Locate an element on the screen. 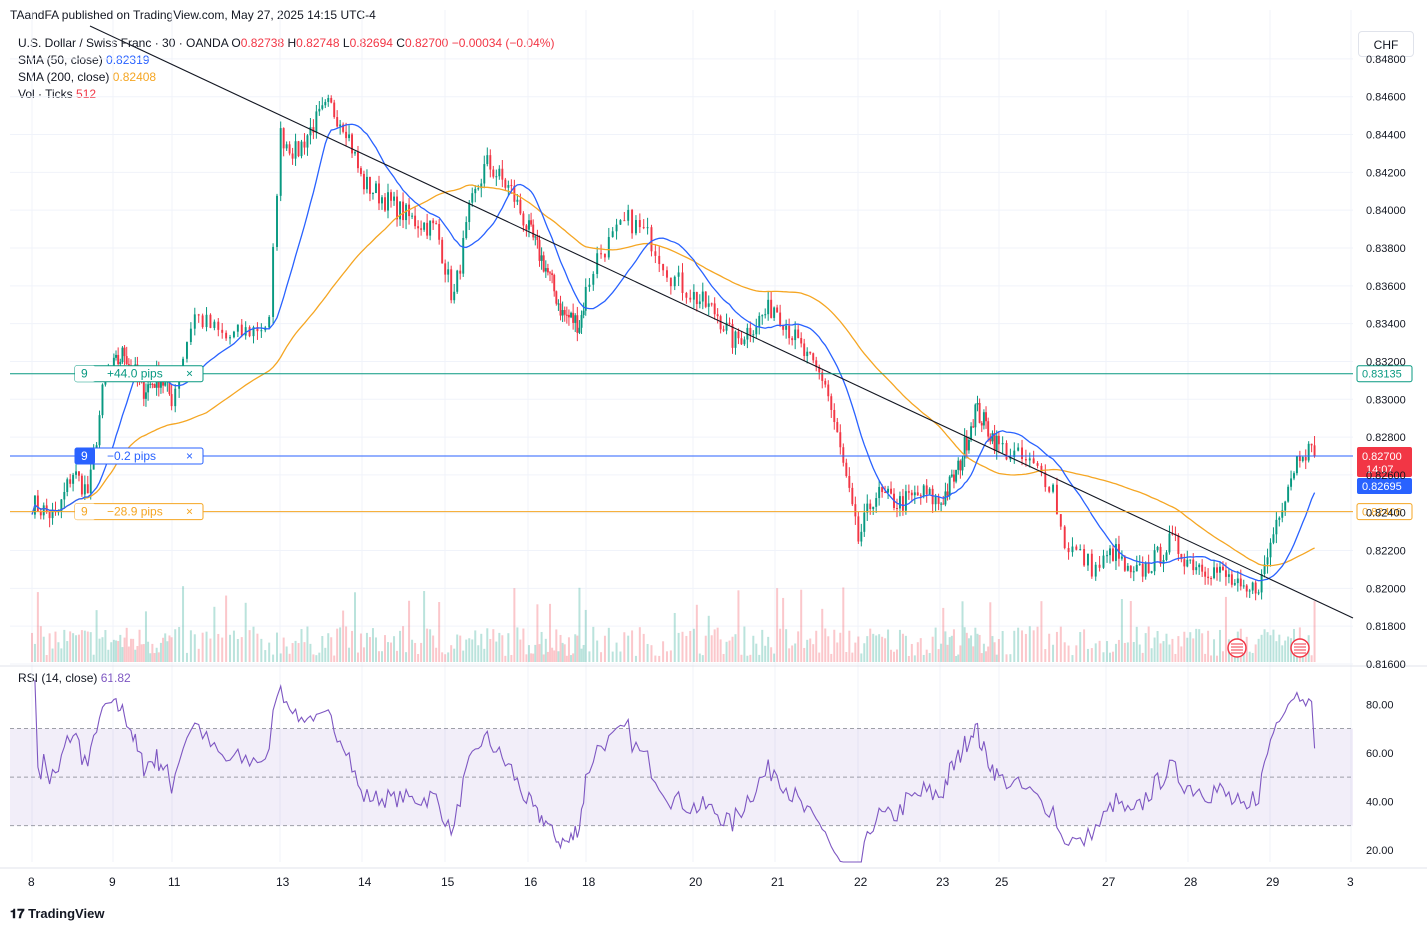  price-axis-tick: 0.83800 is located at coordinates (1386, 249).